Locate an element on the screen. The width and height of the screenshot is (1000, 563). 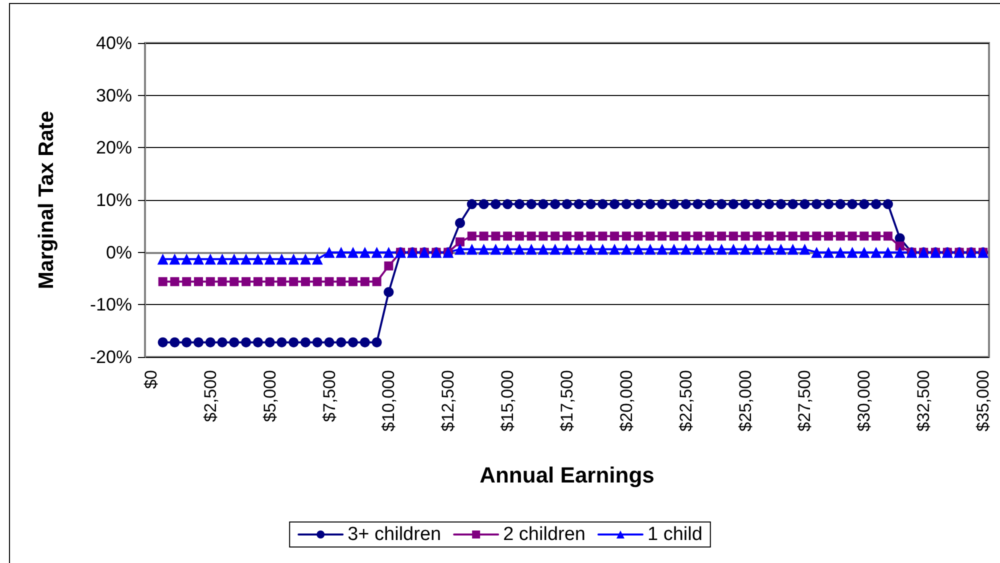
x-tick-label: $25,000 is located at coordinates (745, 401).